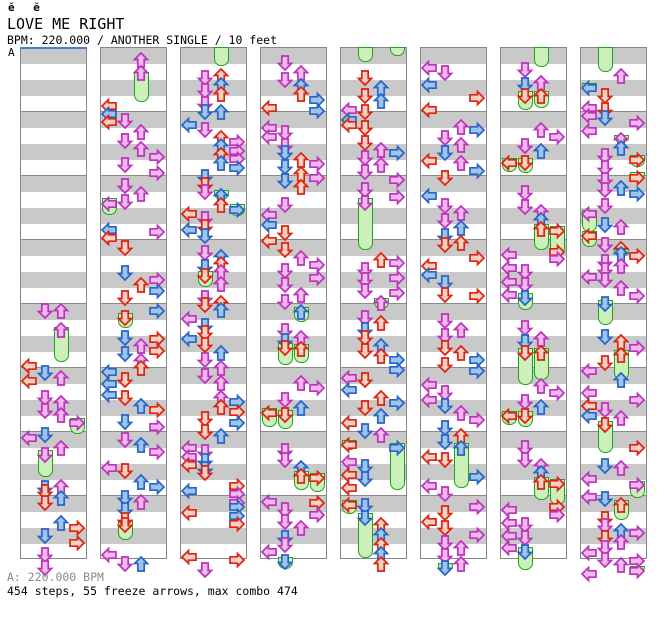  Describe the element at coordinates (53, 48) in the screenshot. I see `section-marker-line` at that location.